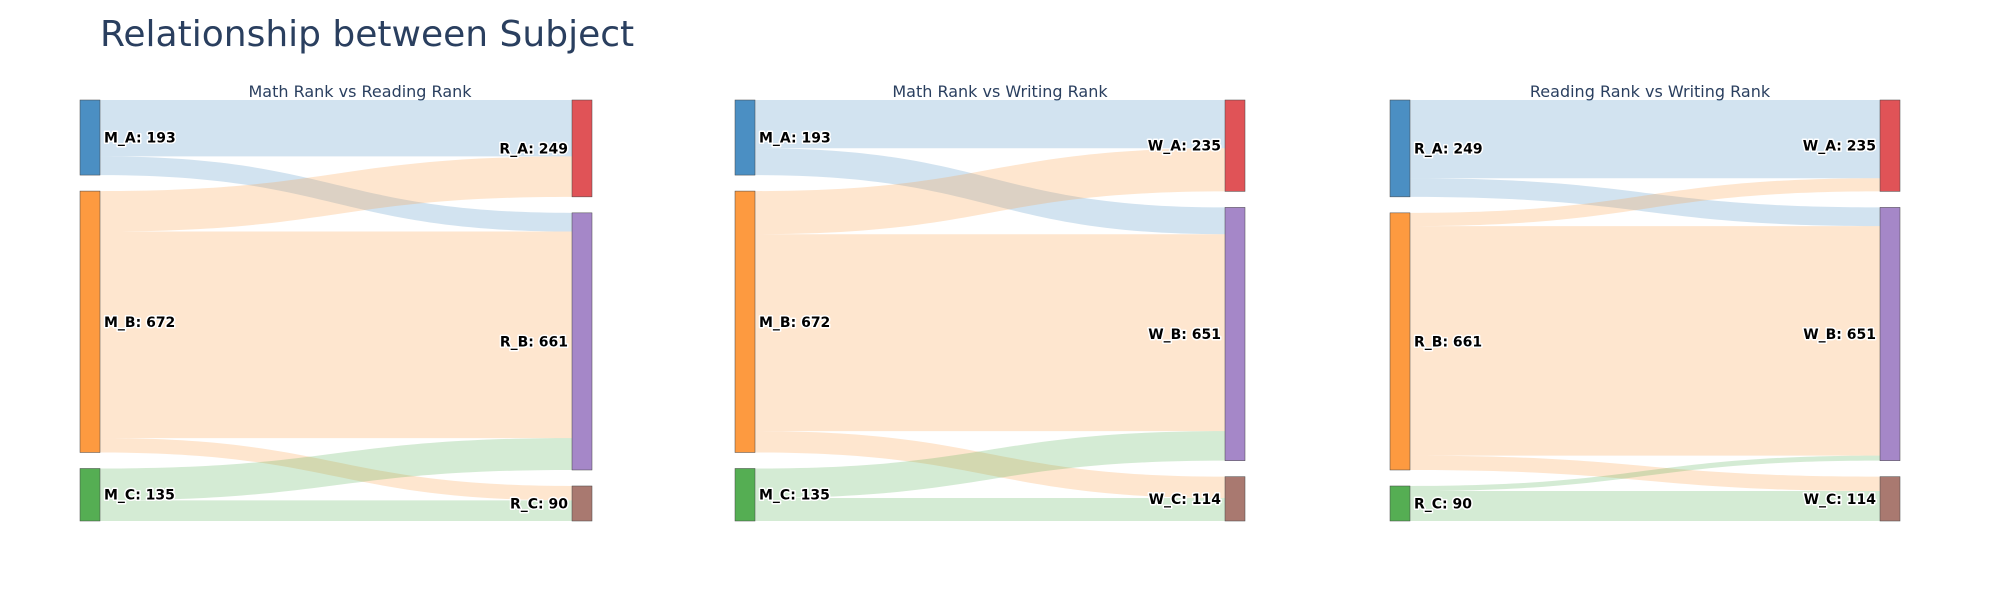 Image resolution: width=1993 pixels, height=600 pixels. Describe the element at coordinates (367, 34) in the screenshot. I see `chart-title: Relationship between Subject` at that location.